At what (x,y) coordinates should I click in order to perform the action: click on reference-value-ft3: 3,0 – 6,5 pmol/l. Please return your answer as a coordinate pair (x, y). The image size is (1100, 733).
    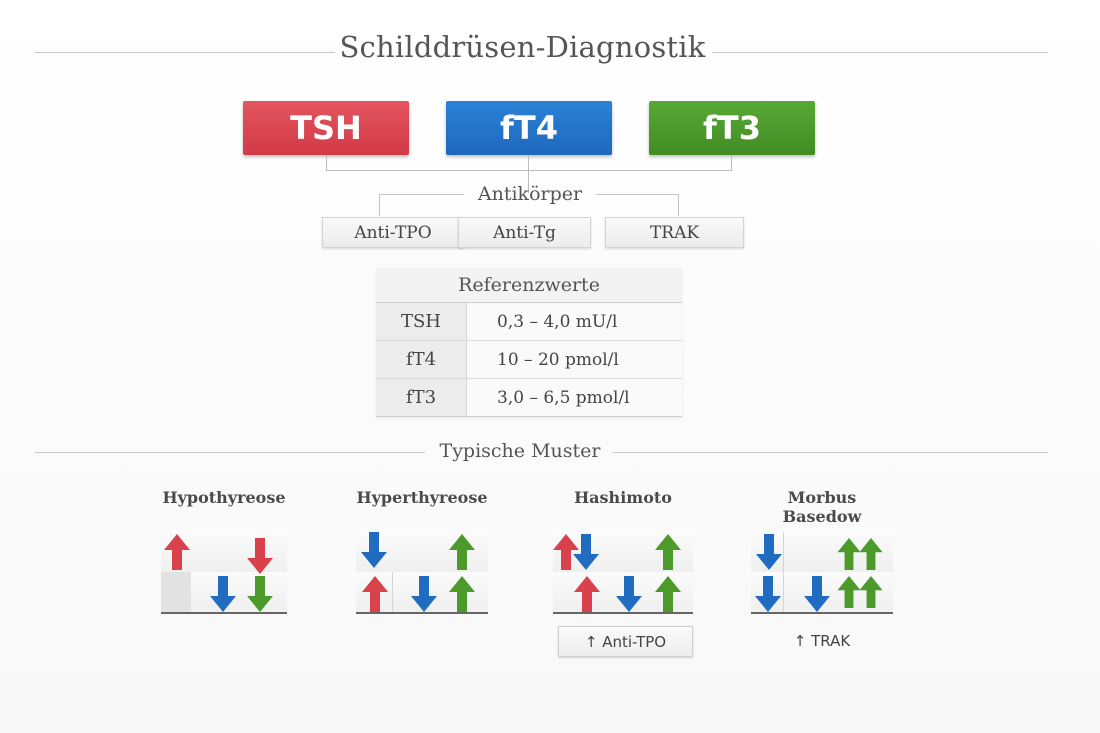
    Looking at the image, I should click on (574, 397).